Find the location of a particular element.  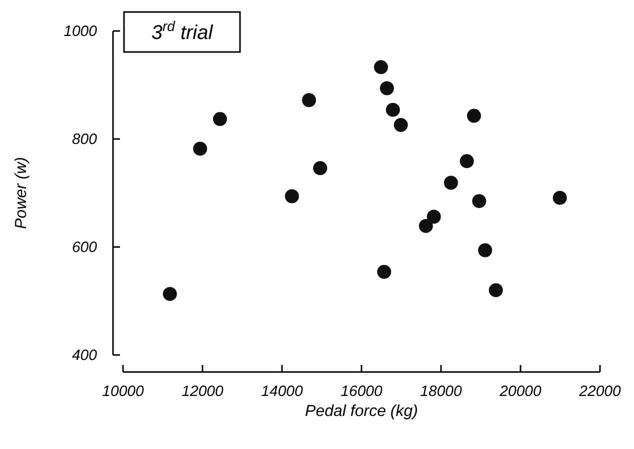

x-tick-label: 20000 is located at coordinates (520, 391).